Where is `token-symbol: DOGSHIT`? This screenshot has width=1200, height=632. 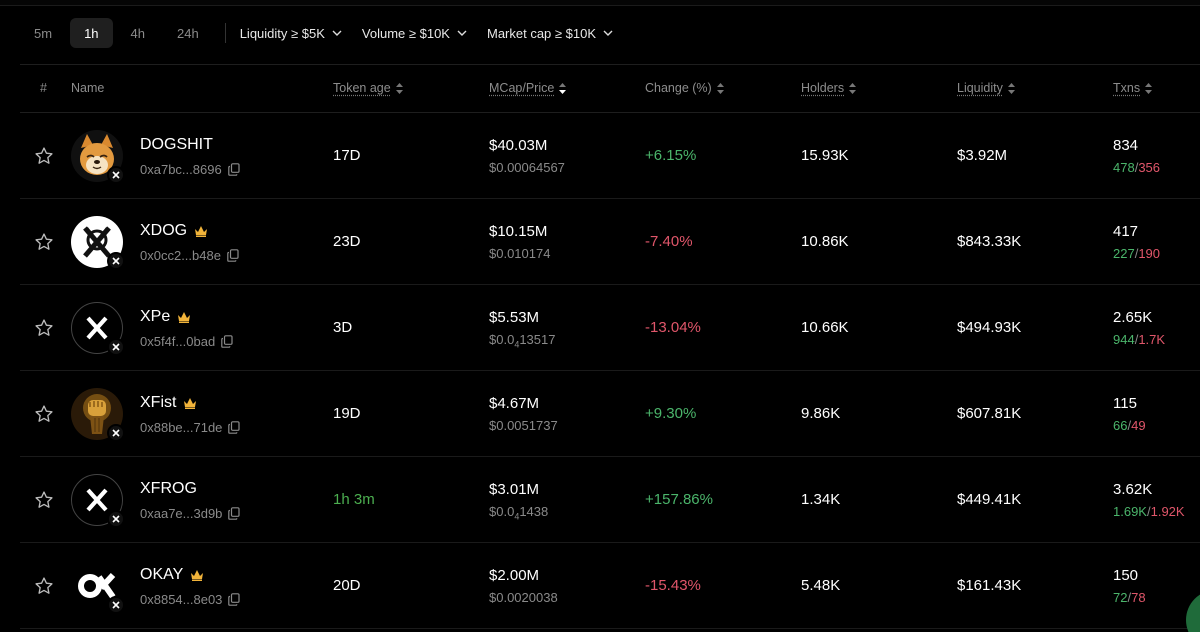 token-symbol: DOGSHIT is located at coordinates (176, 144).